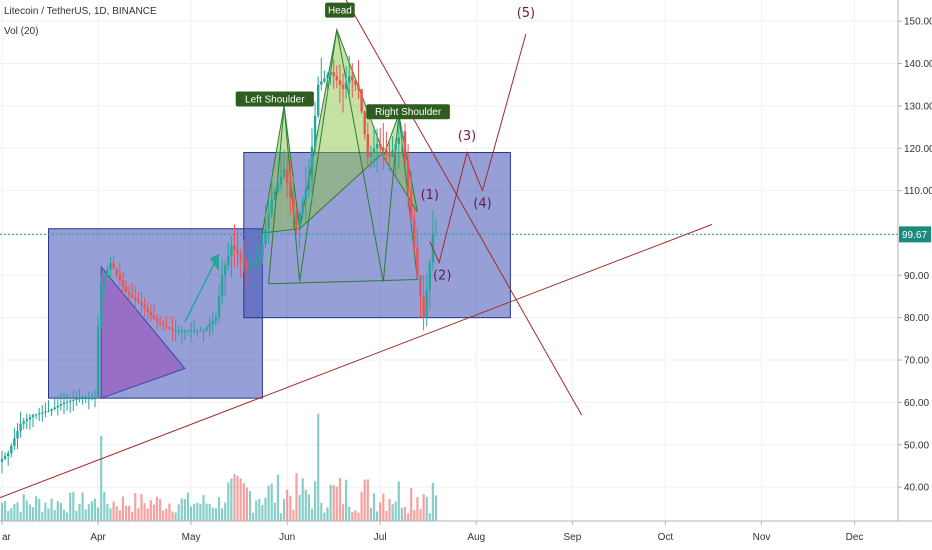 This screenshot has height=550, width=932. What do you see at coordinates (916, 488) in the screenshot?
I see `price-tick-label: 40.00` at bounding box center [916, 488].